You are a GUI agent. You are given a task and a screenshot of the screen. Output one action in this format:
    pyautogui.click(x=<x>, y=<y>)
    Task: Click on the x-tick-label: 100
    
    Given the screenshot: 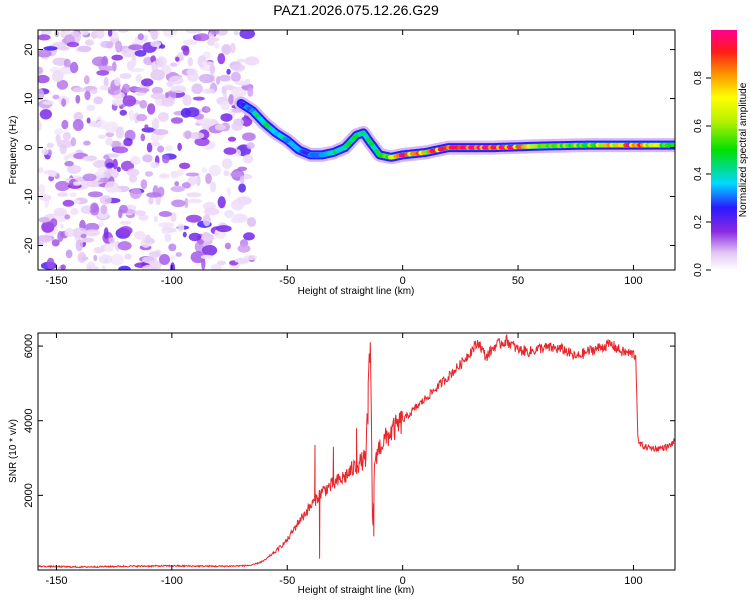 What is the action you would take?
    pyautogui.click(x=633, y=581)
    